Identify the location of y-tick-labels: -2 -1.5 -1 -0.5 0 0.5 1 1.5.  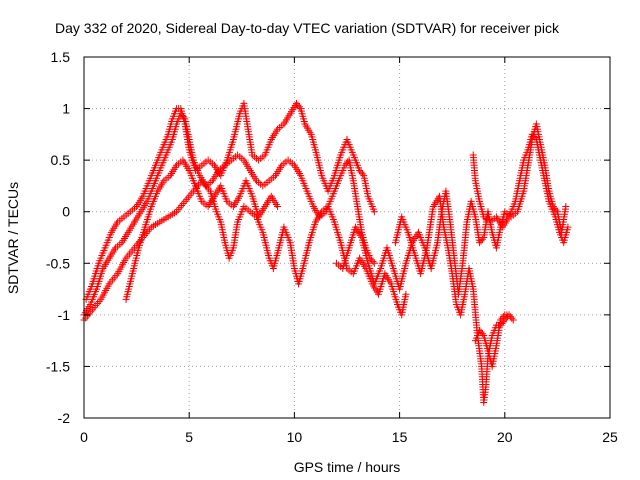
(58, 237).